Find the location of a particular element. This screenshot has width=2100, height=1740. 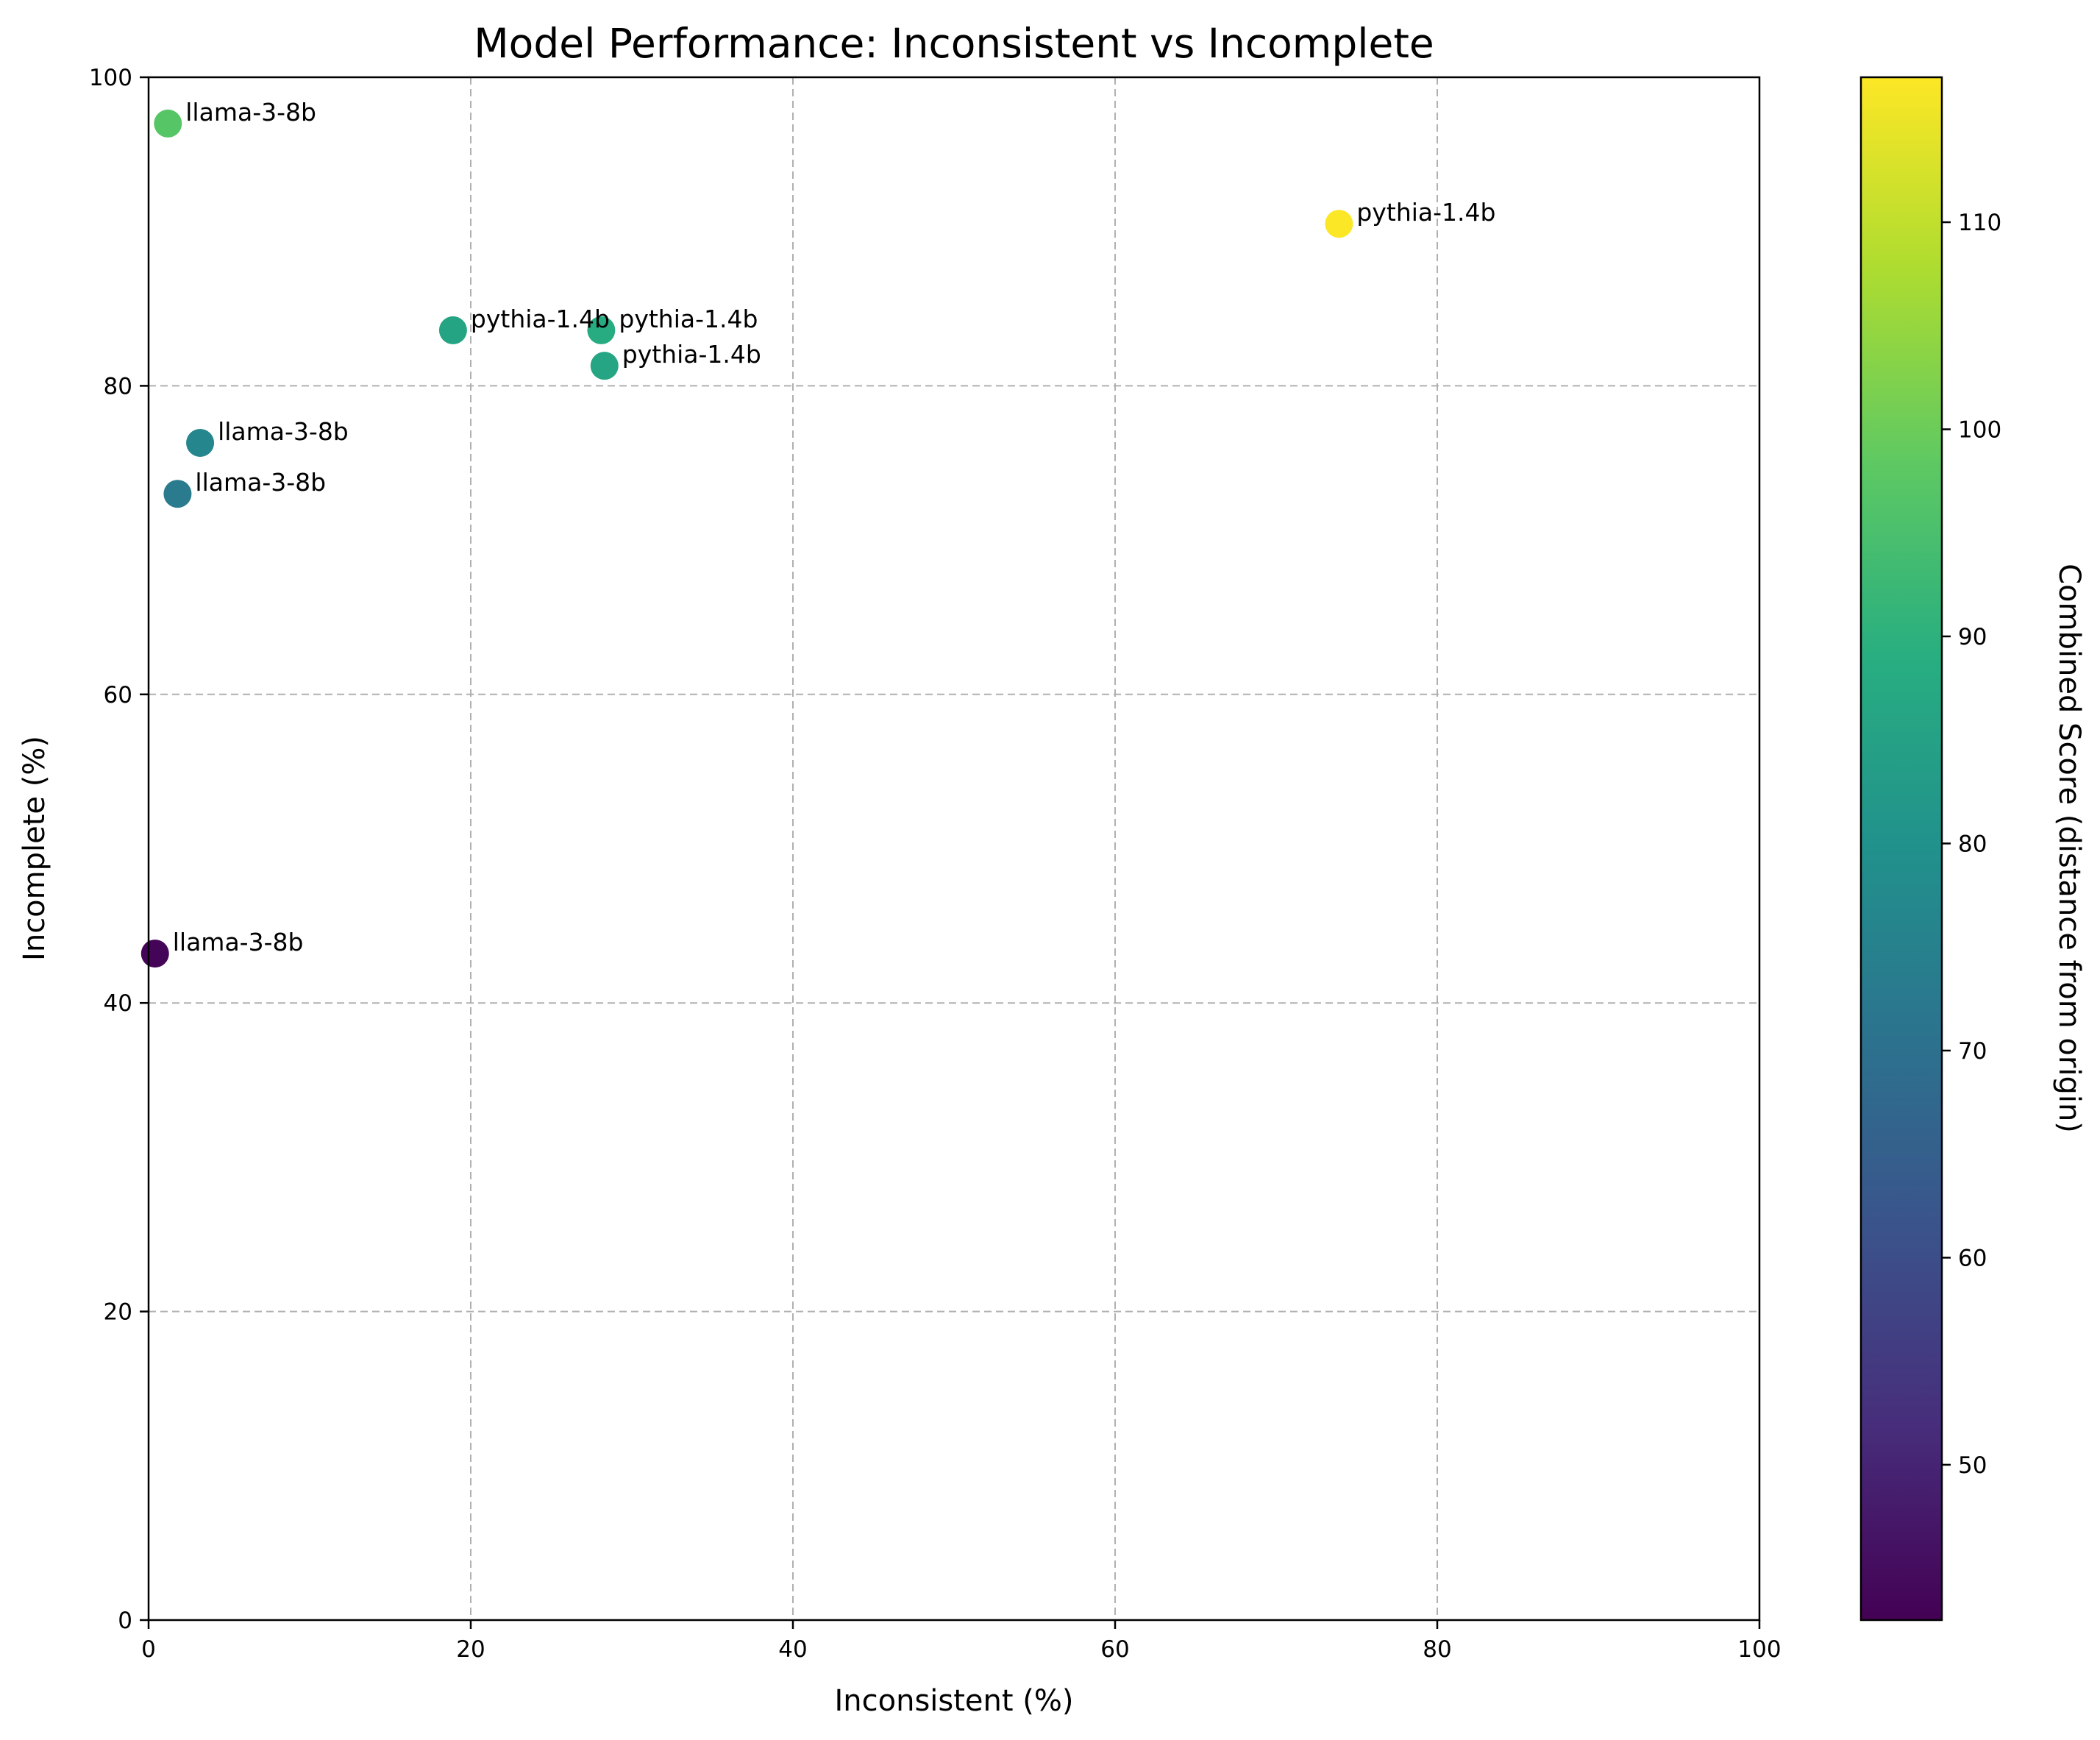

x-tick-label: 60 is located at coordinates (1114, 1649).